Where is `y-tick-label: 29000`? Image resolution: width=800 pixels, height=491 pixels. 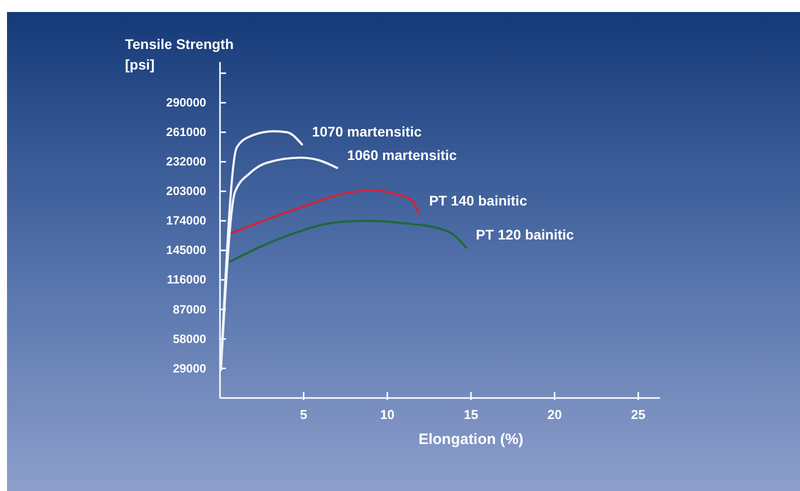
y-tick-label: 29000 is located at coordinates (189, 368).